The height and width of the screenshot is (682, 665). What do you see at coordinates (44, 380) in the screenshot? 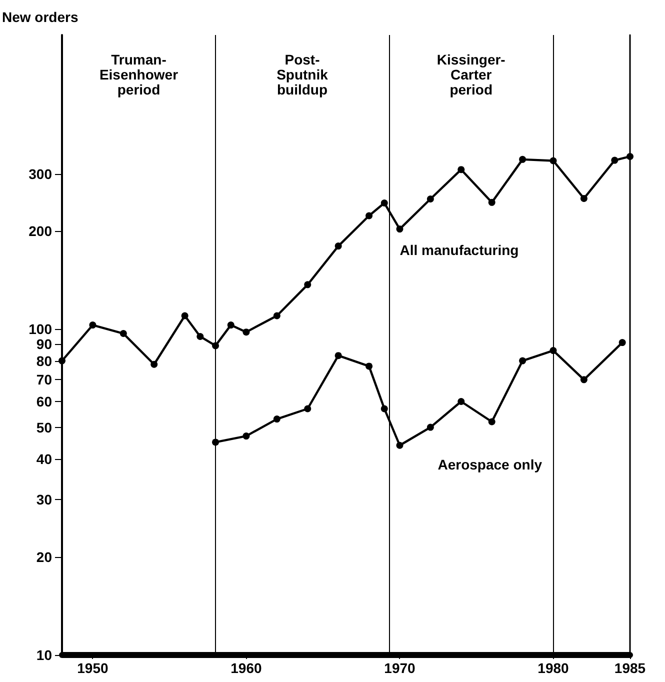
I see `y-tick-label: 70` at bounding box center [44, 380].